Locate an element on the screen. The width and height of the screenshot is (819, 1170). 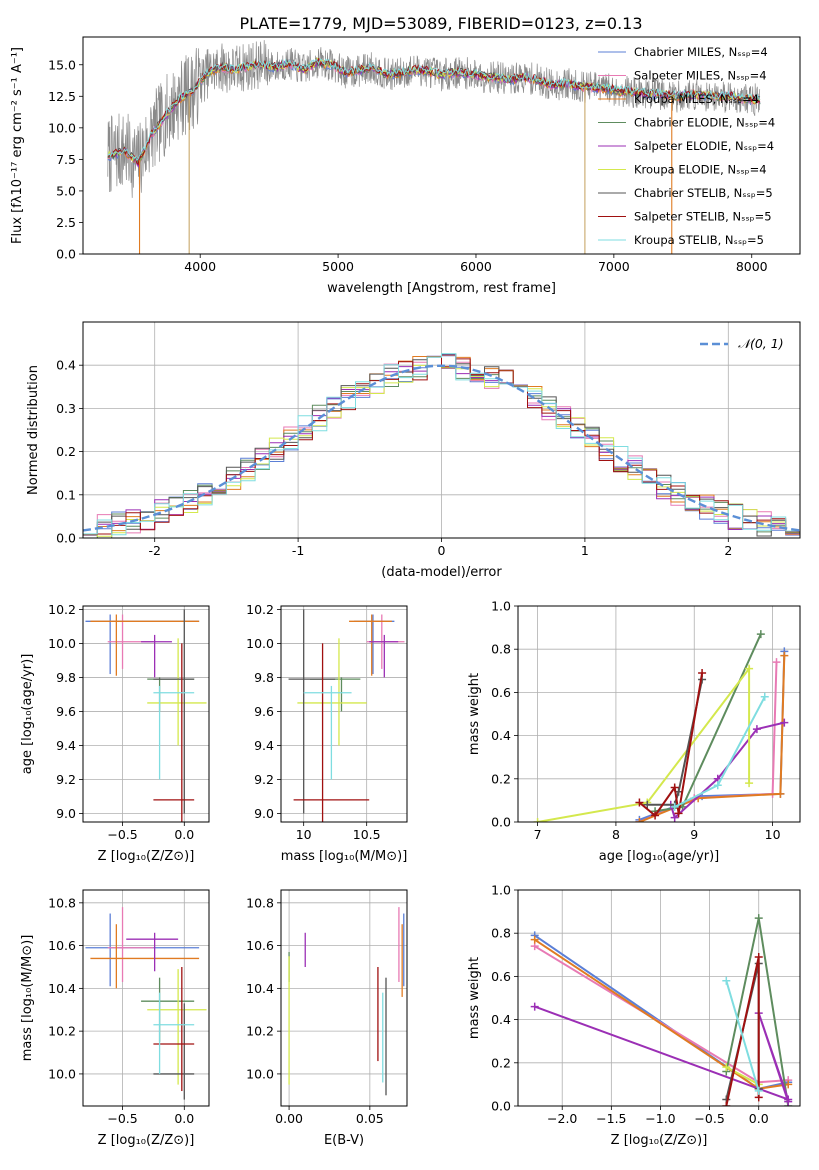
weight-lines is located at coordinates (661, 1010).